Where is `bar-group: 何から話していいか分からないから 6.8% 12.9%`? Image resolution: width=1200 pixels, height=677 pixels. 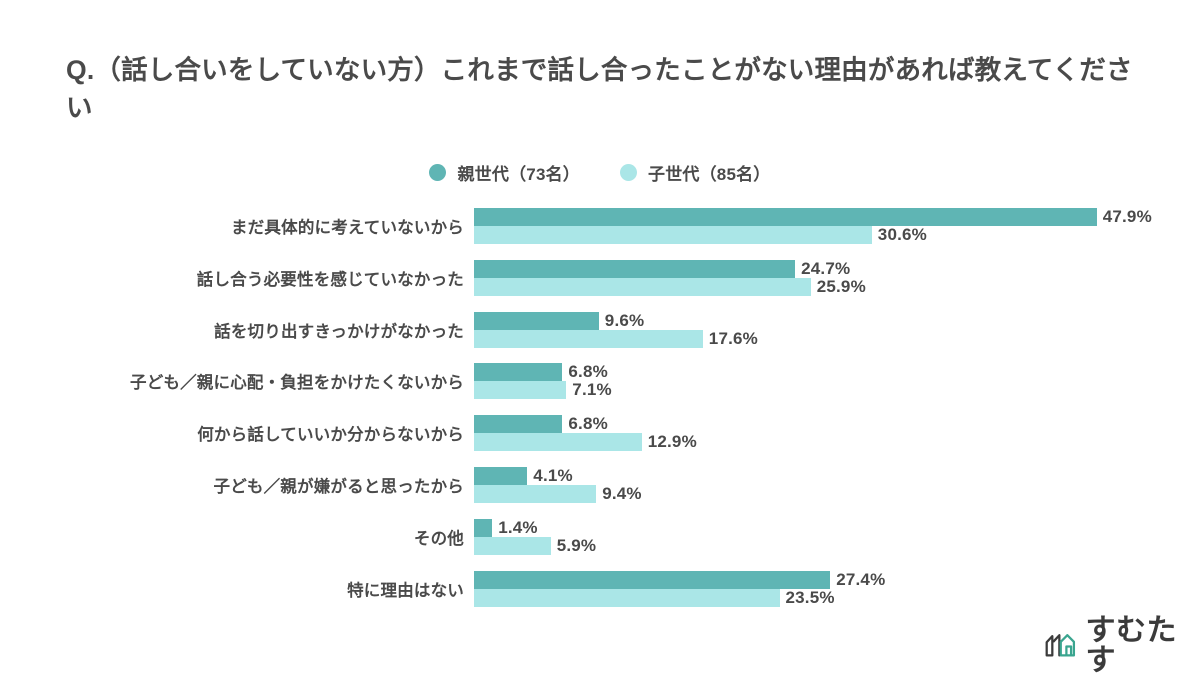
bar-group: 何から話していいか分からないから 6.8% 12.9% is located at coordinates (600, 435).